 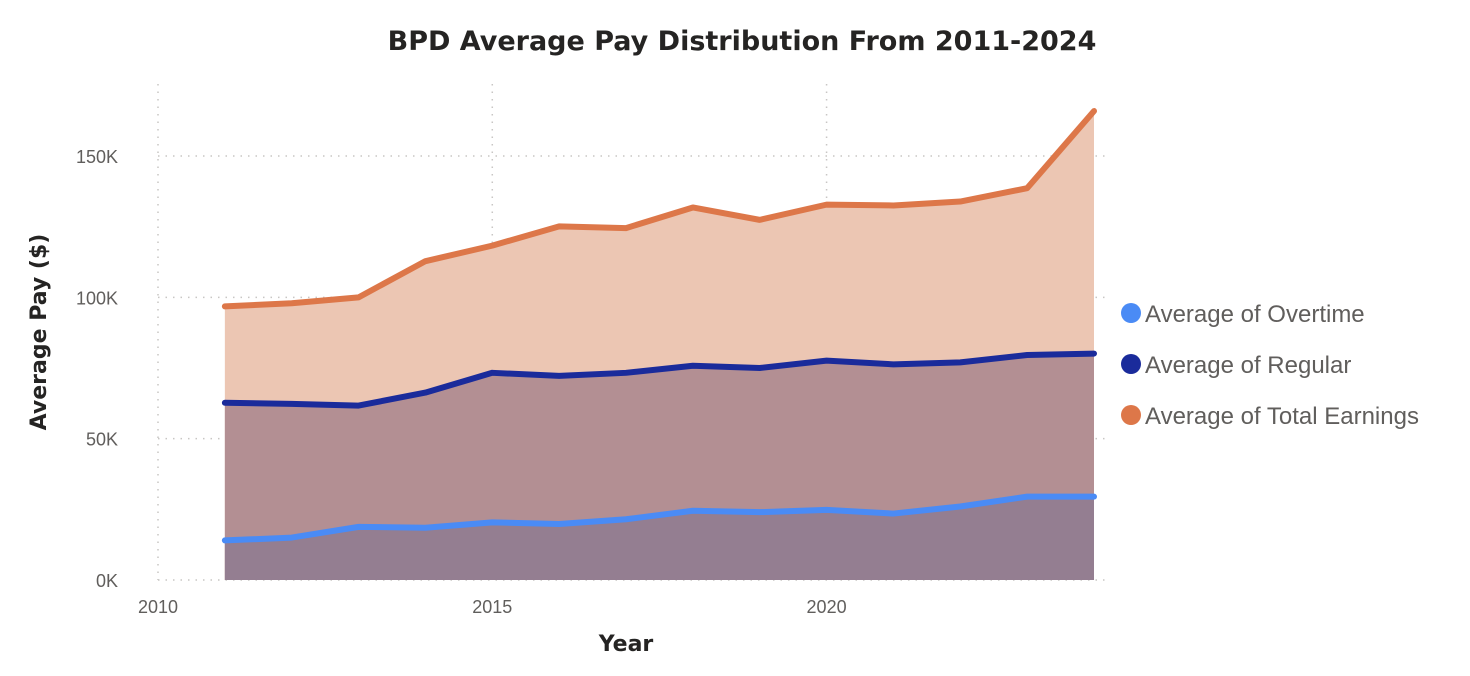 I want to click on x-tick-label: 2015, so click(x=492, y=607).